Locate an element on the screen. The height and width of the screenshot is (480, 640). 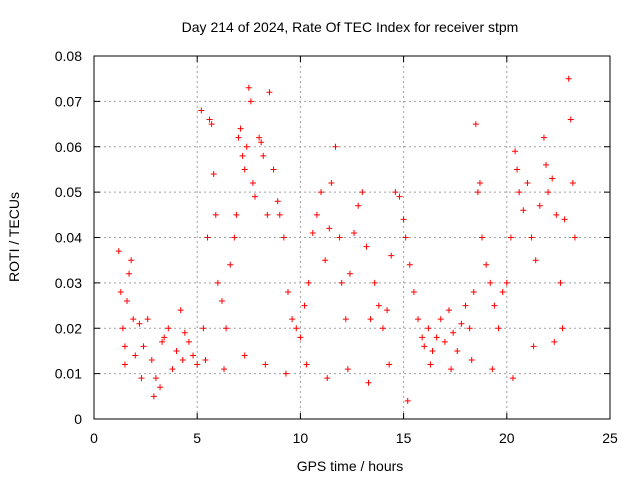
y-tick-label: 0.06 is located at coordinates (68, 147).